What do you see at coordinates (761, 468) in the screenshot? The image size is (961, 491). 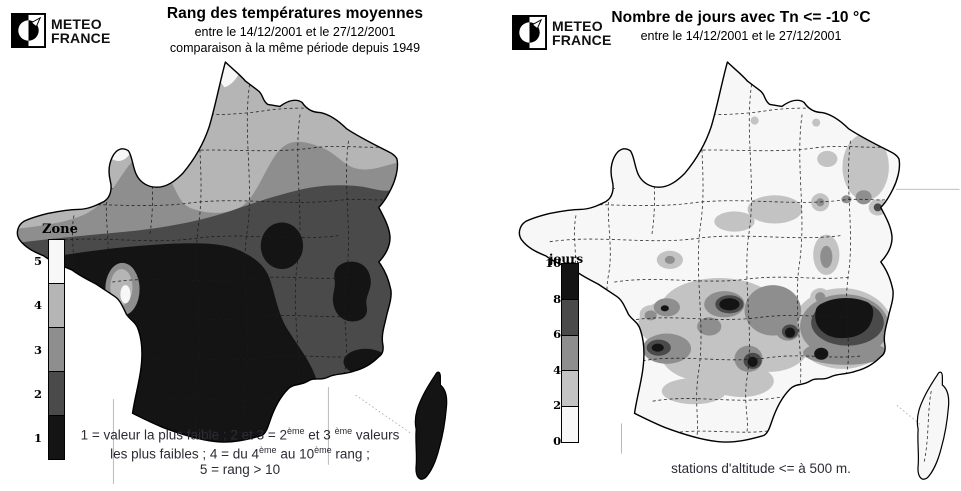 I see `right-caption: stations d'altitude <= à 500 m.` at bounding box center [761, 468].